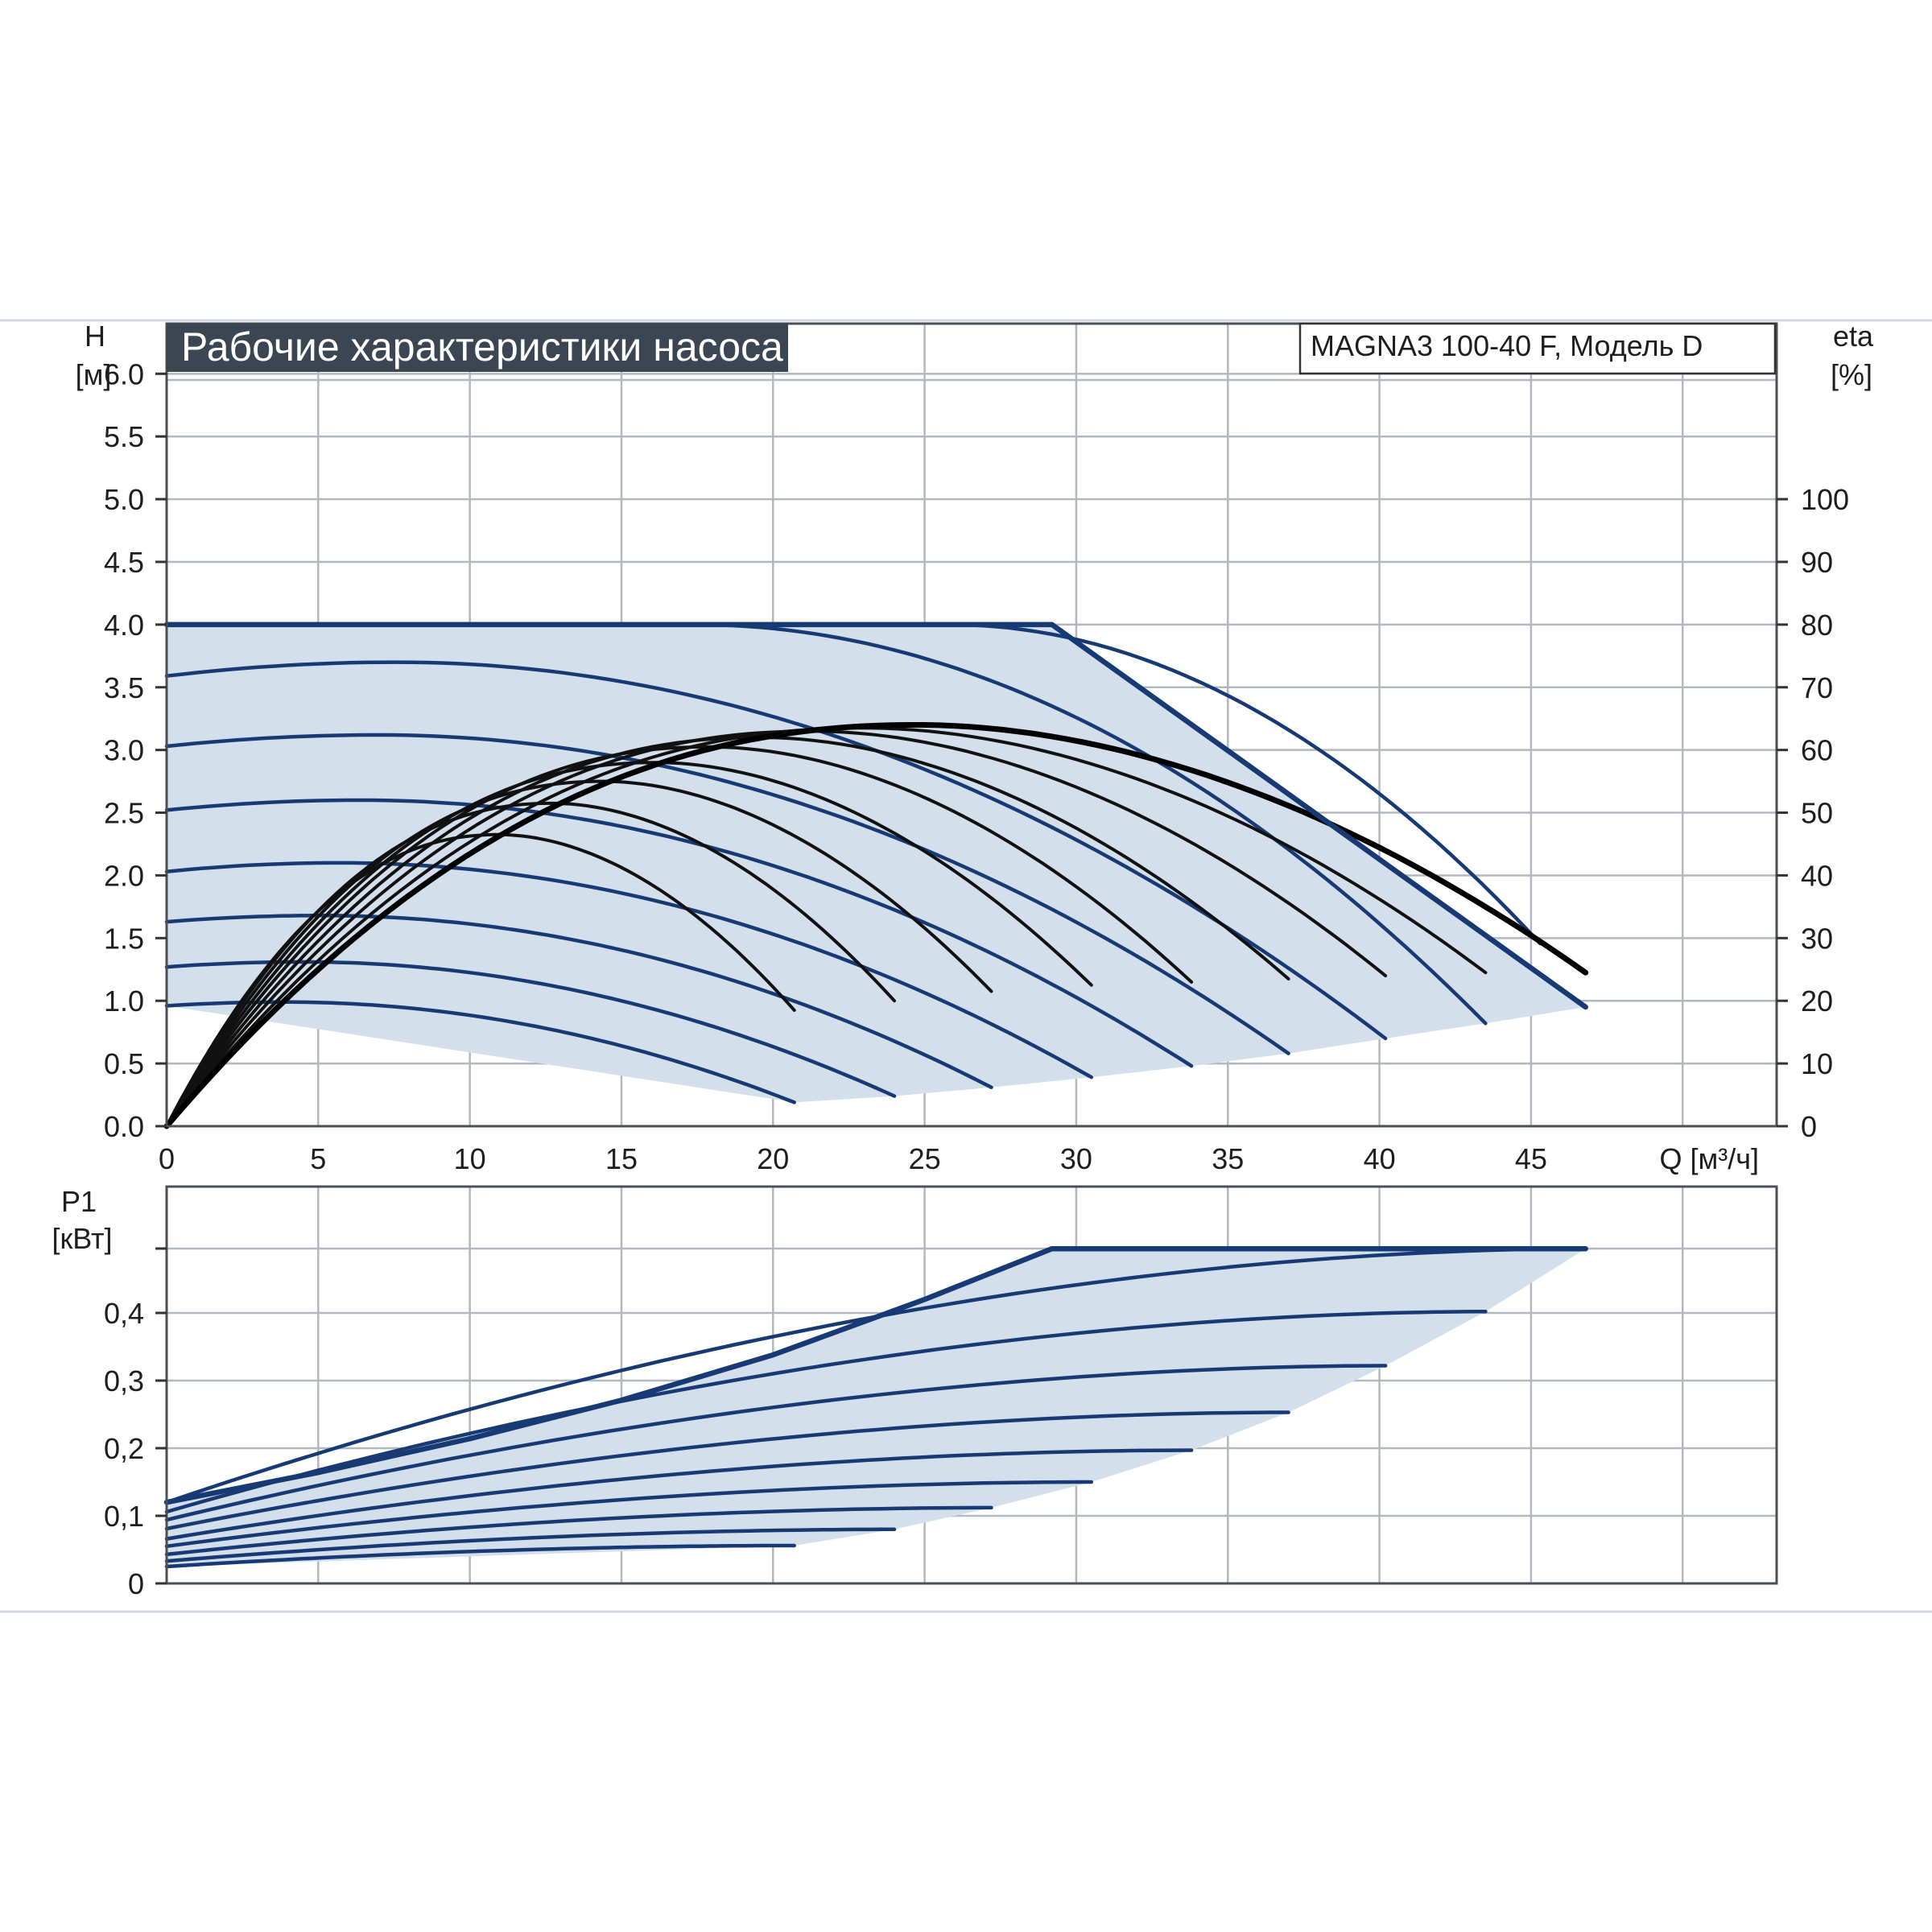  What do you see at coordinates (318, 1158) in the screenshot?
I see `x-tick-label-1: 5` at bounding box center [318, 1158].